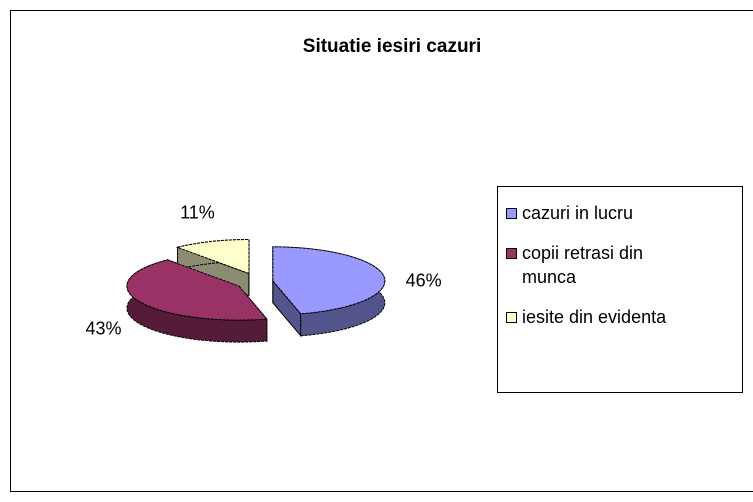 The image size is (753, 502). I want to click on chart-title: Situatie iesiri cazuri, so click(392, 46).